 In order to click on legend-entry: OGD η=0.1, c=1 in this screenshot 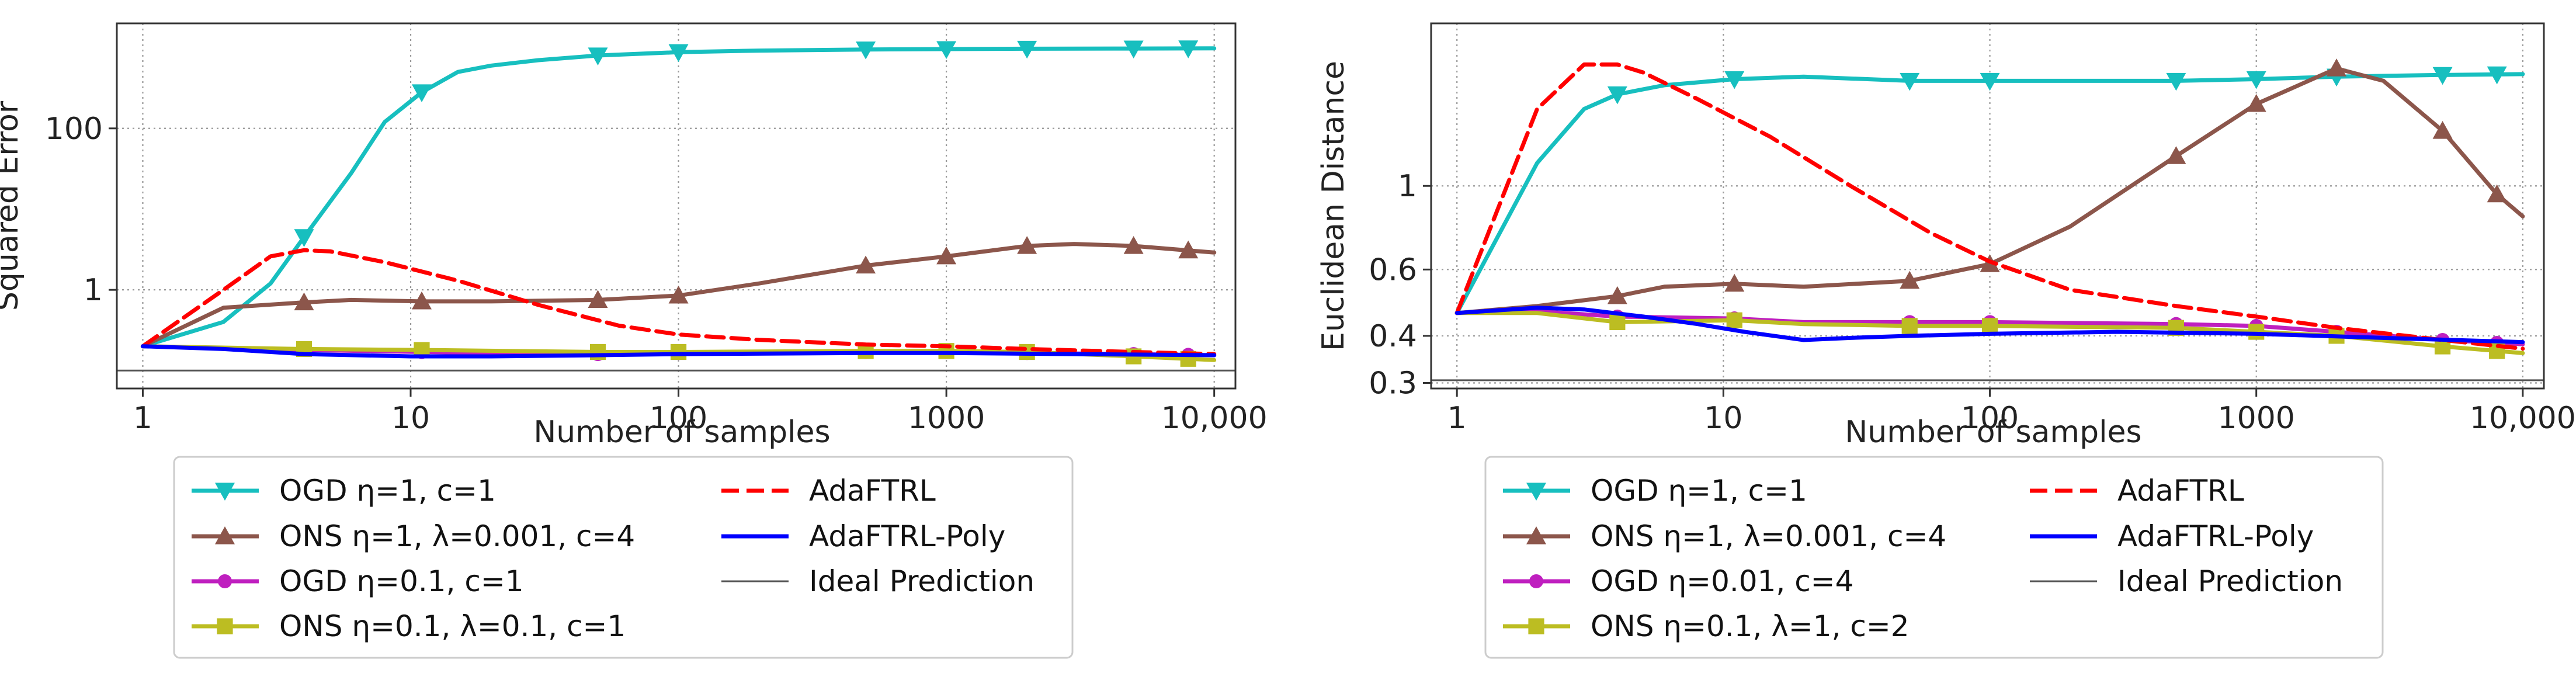, I will do `click(358, 581)`.